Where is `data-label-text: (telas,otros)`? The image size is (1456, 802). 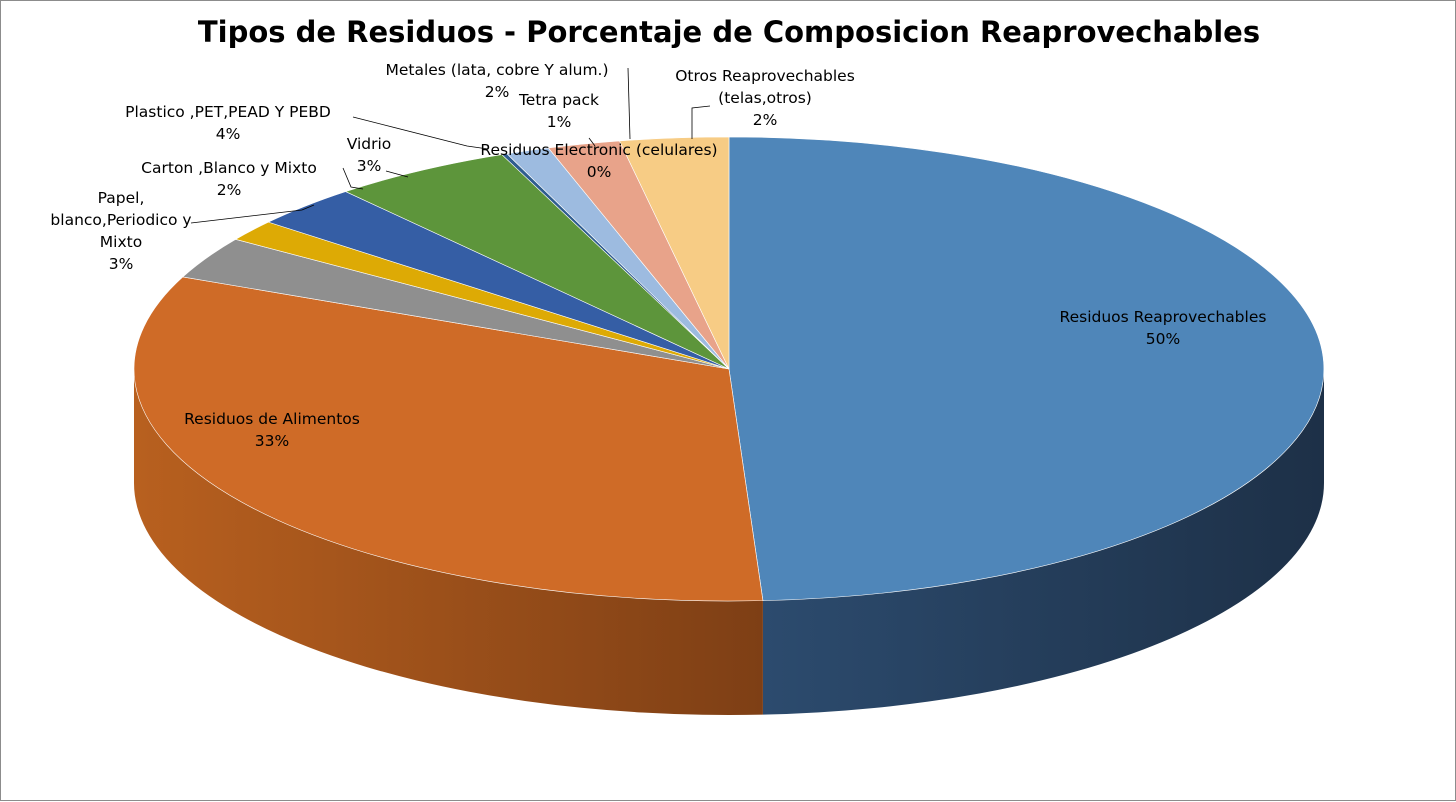
data-label-text: (telas,otros) is located at coordinates (765, 98).